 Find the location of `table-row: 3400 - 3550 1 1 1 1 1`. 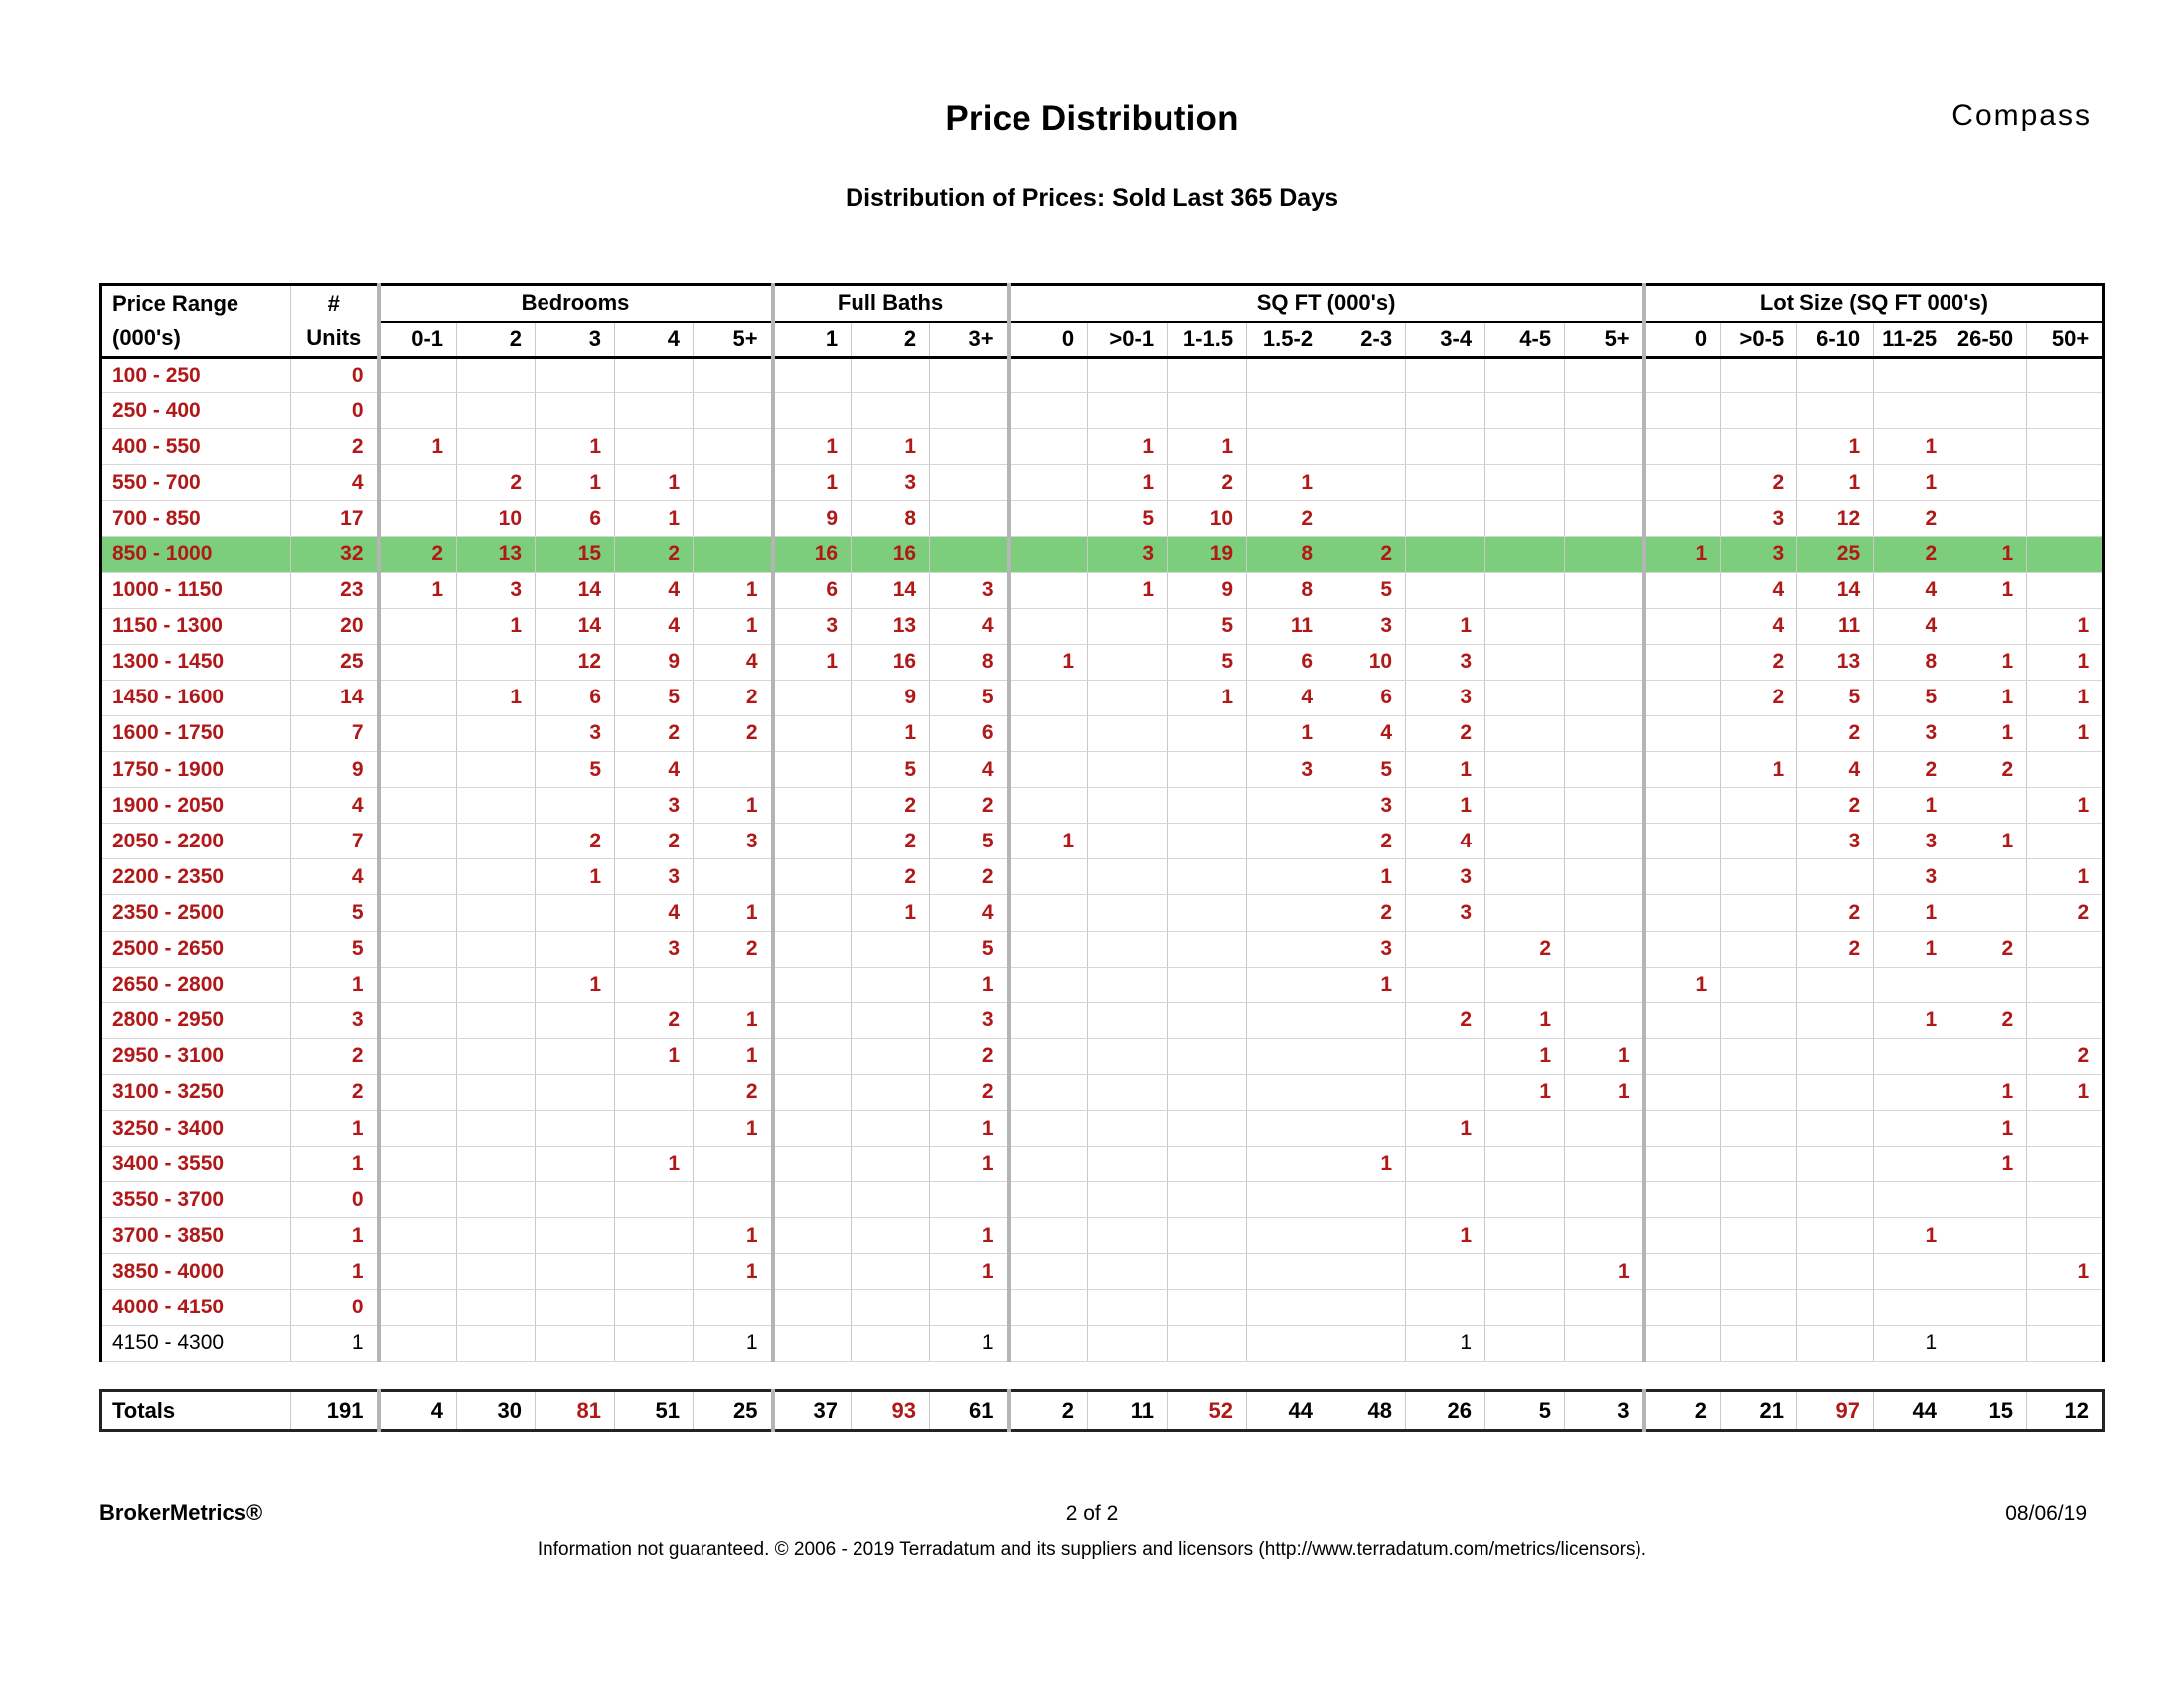

table-row: 3400 - 3550 1 1 1 1 1 is located at coordinates (1102, 1165).